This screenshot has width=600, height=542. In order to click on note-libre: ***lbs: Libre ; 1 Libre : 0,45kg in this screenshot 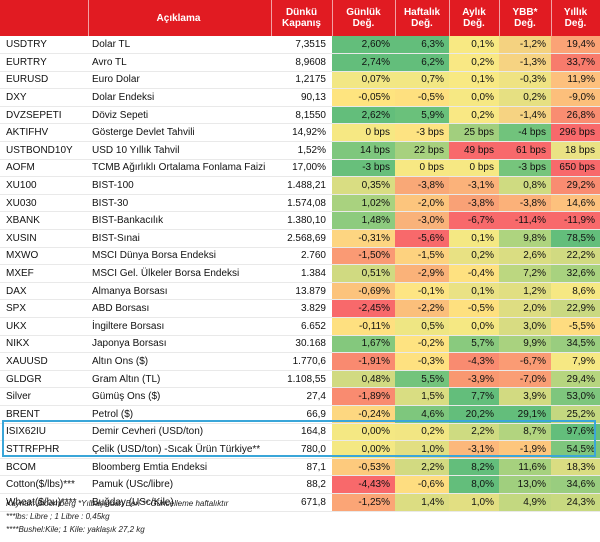, I will do `click(58, 516)`.